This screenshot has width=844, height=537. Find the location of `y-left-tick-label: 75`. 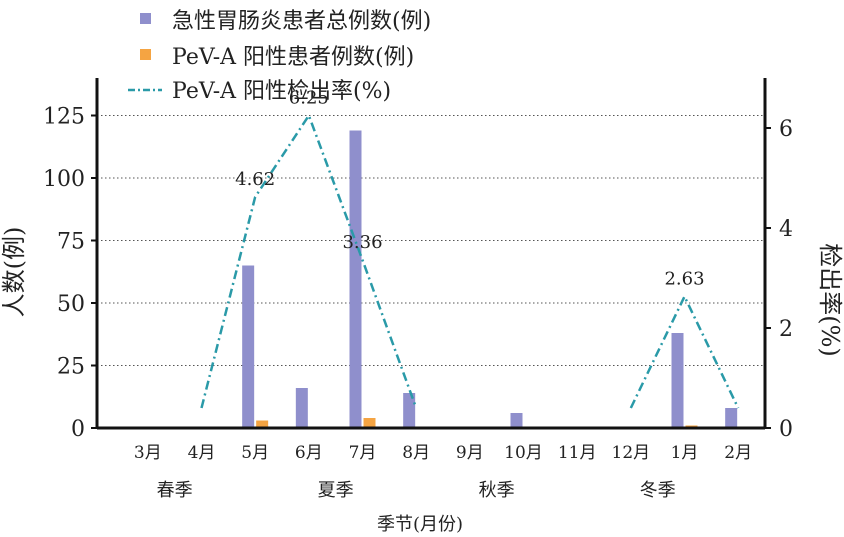

y-left-tick-label: 75 is located at coordinates (71, 242).